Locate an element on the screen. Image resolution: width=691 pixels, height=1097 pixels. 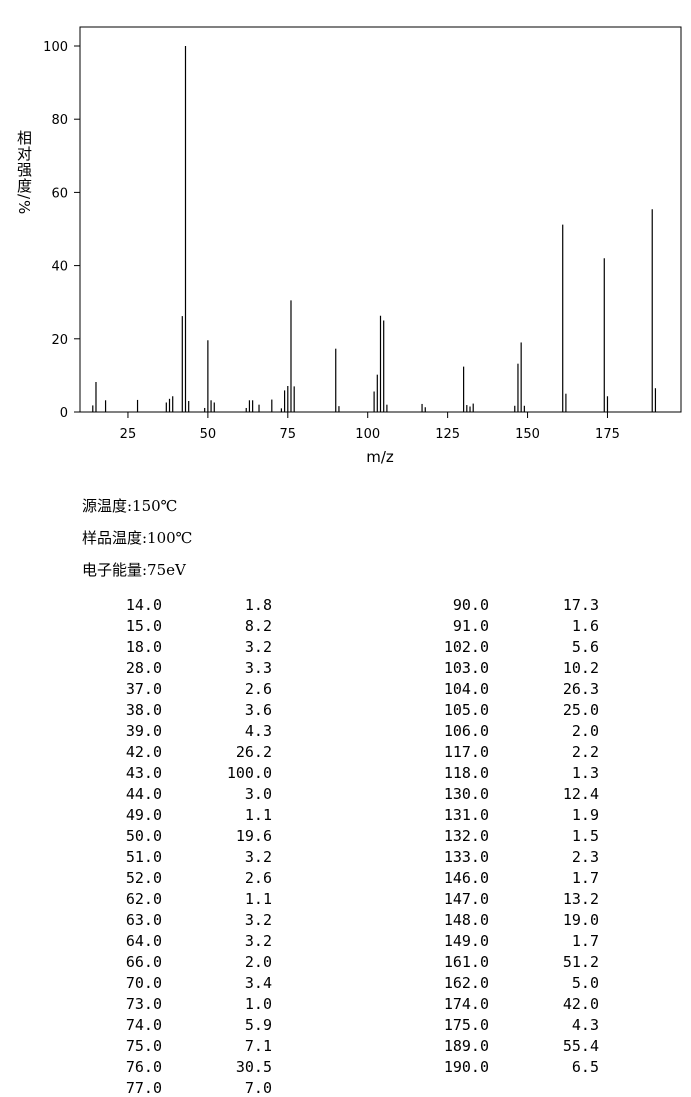
table-cell: 149.0 is located at coordinates (466, 941).